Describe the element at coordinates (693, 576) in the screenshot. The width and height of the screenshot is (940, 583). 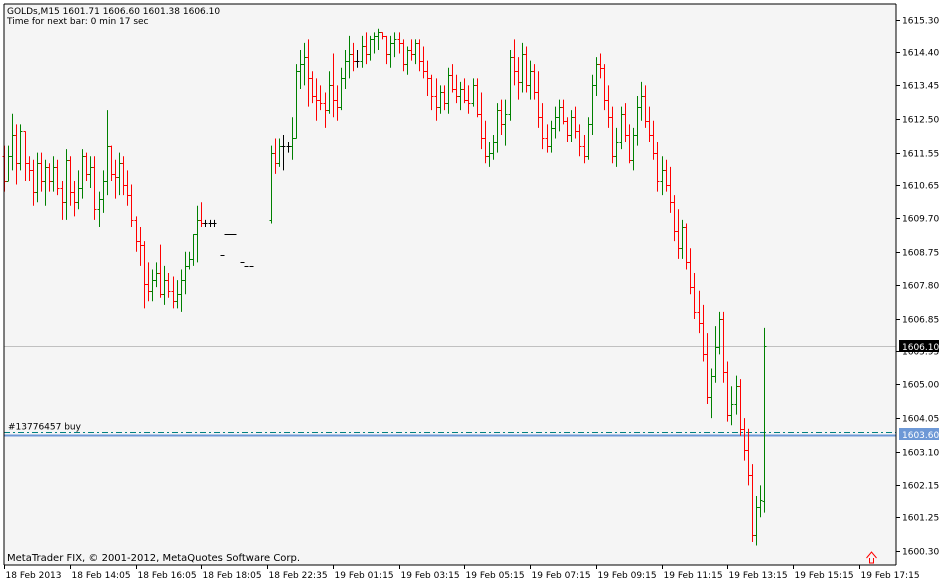
I see `time-tick-label: 19 Feb 11:15` at that location.